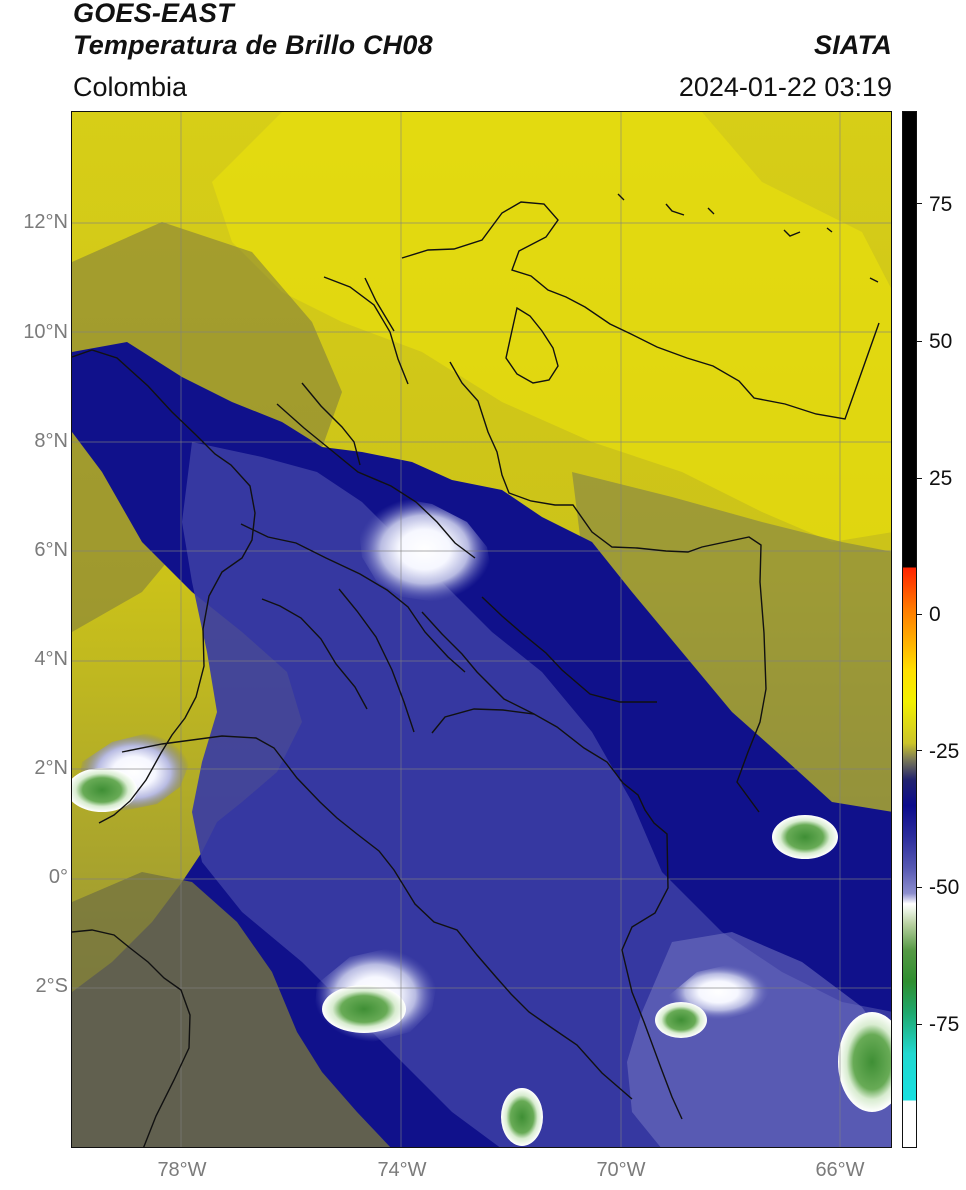  Describe the element at coordinates (919, 1024) in the screenshot. I see `colorbar-tick-minus75` at that location.